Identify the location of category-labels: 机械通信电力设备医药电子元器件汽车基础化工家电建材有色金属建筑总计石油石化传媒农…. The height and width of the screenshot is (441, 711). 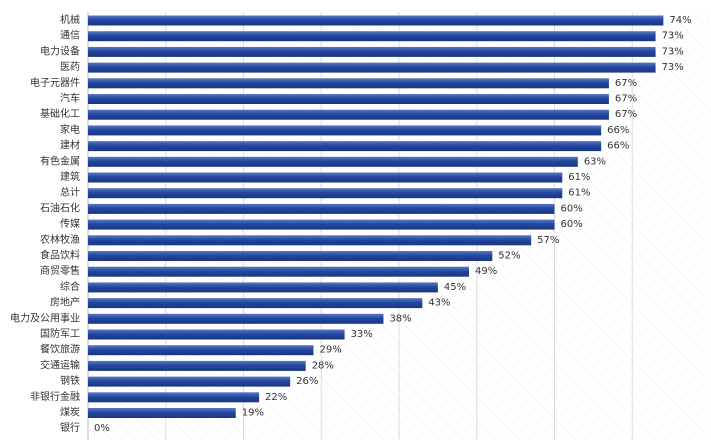
(45, 223).